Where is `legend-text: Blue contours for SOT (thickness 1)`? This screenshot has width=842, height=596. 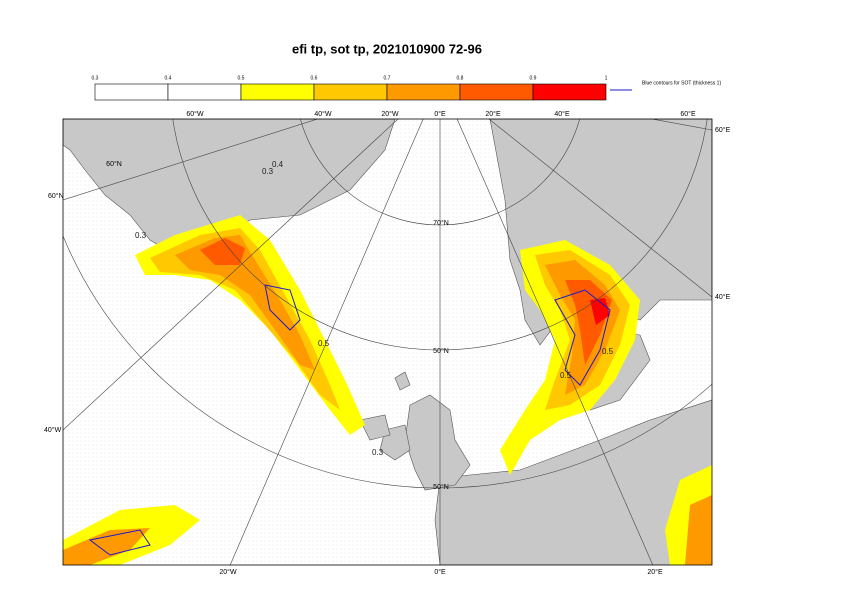
legend-text: Blue contours for SOT (thickness 1) is located at coordinates (681, 83).